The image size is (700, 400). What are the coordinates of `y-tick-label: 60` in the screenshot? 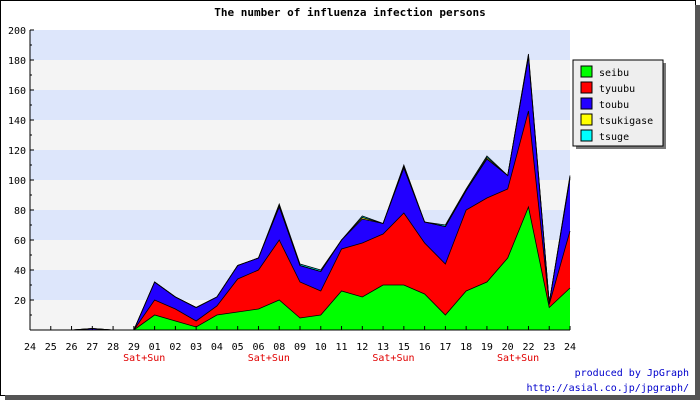 It's located at (20, 241).